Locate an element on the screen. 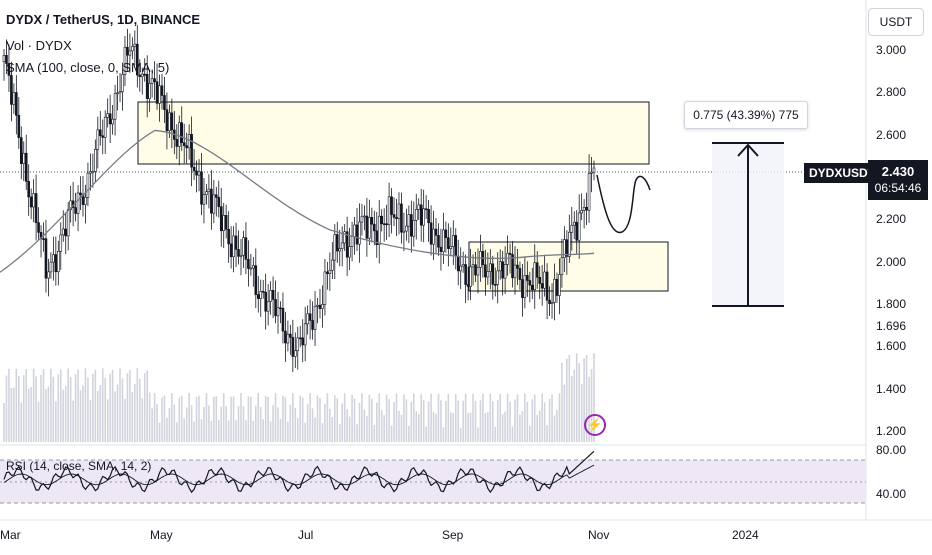 The image size is (932, 555). legend-volume: Vol · DYDX is located at coordinates (39, 45).